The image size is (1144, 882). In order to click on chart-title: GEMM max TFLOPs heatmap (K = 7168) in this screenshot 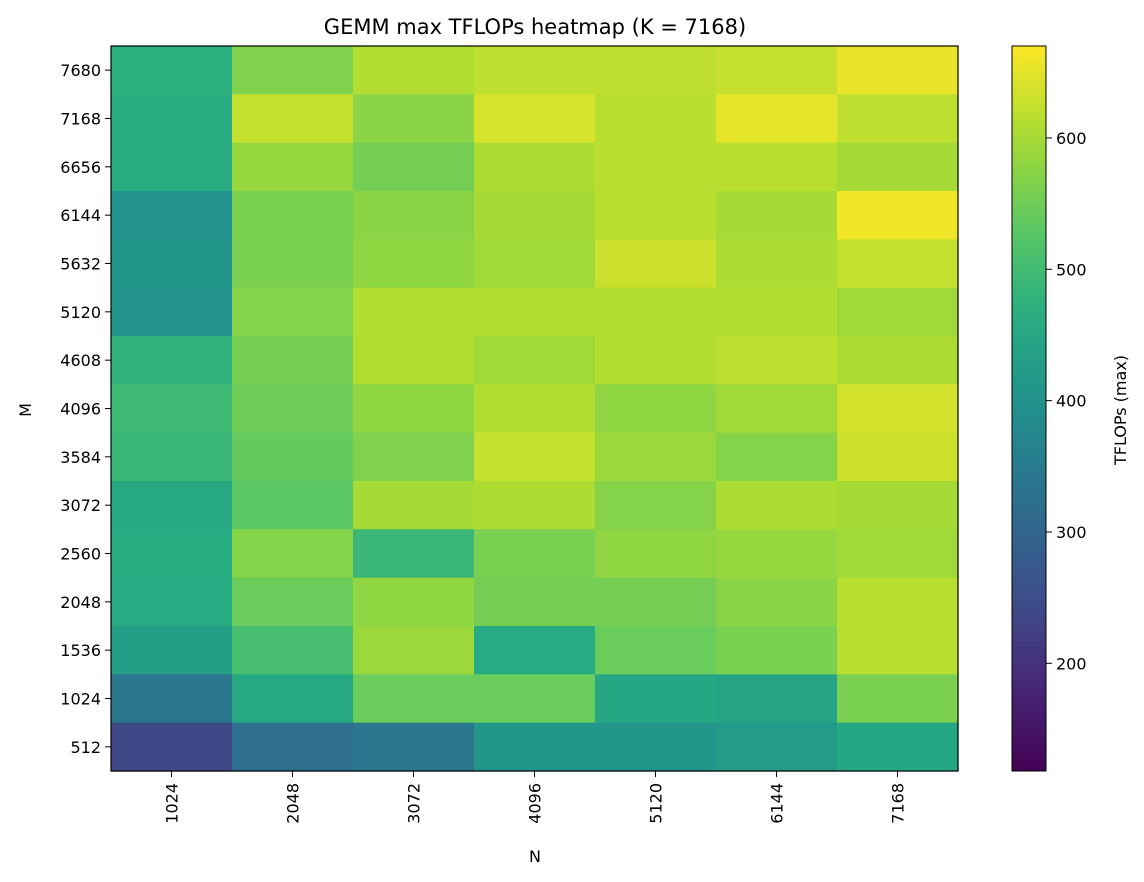, I will do `click(535, 27)`.